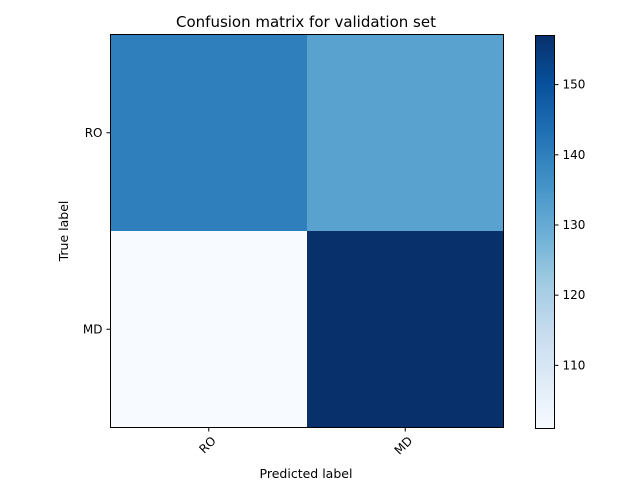 The height and width of the screenshot is (480, 640). What do you see at coordinates (574, 295) in the screenshot?
I see `colorbar-tick-label: 120` at bounding box center [574, 295].